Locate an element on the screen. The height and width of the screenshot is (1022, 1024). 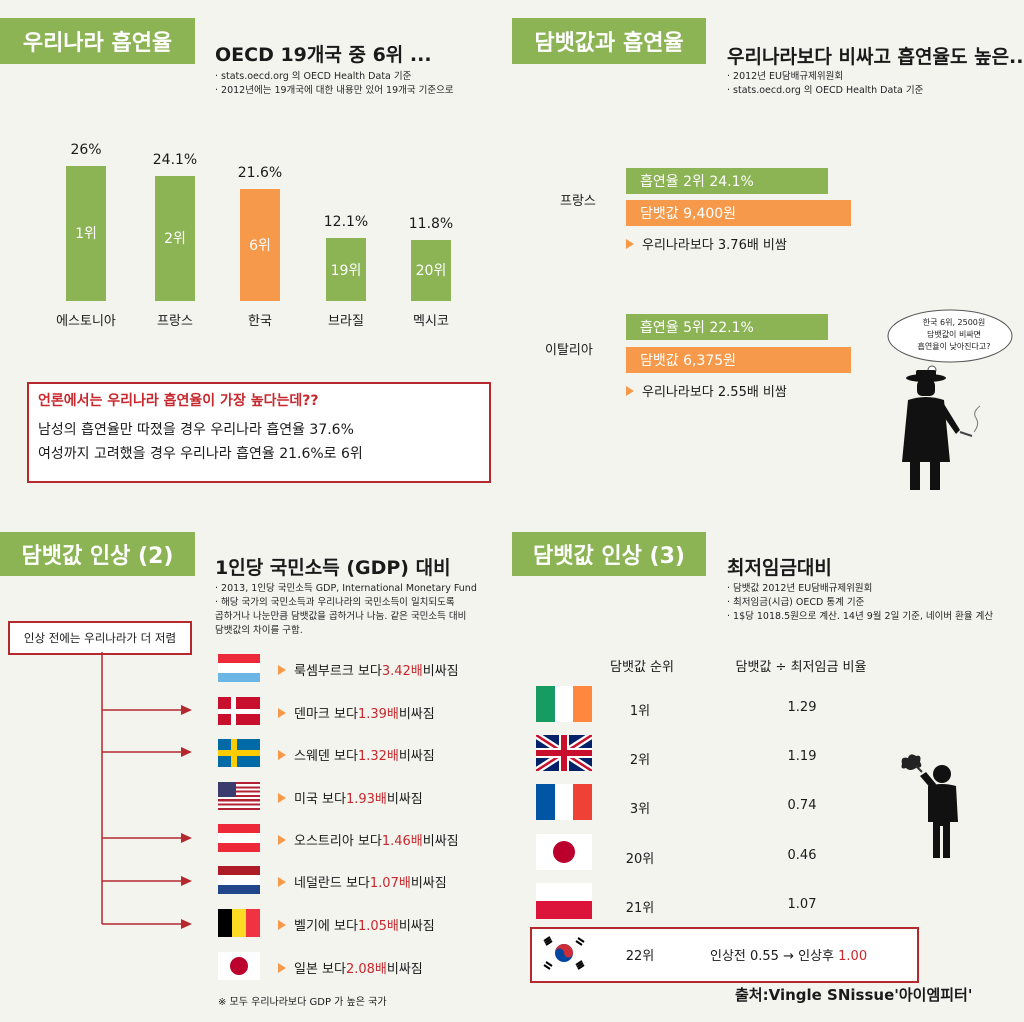
comparison-country: 스웨덴 보다 is located at coordinates (326, 756).